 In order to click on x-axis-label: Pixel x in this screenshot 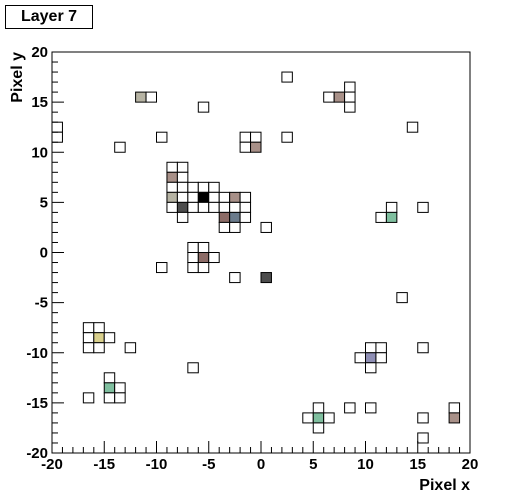, I will do `click(444, 485)`.